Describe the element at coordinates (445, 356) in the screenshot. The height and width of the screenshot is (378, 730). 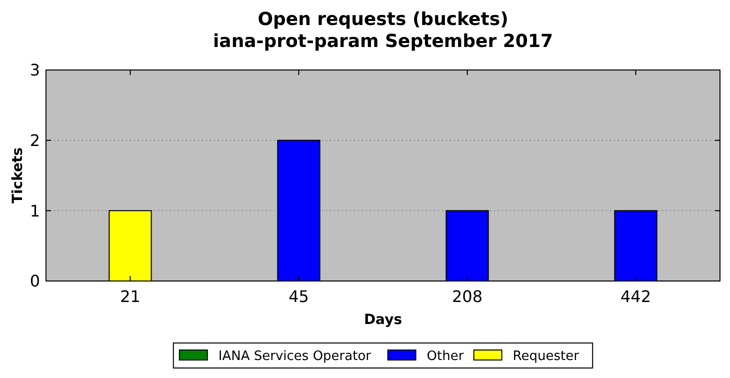
I see `legend-label: Other` at that location.